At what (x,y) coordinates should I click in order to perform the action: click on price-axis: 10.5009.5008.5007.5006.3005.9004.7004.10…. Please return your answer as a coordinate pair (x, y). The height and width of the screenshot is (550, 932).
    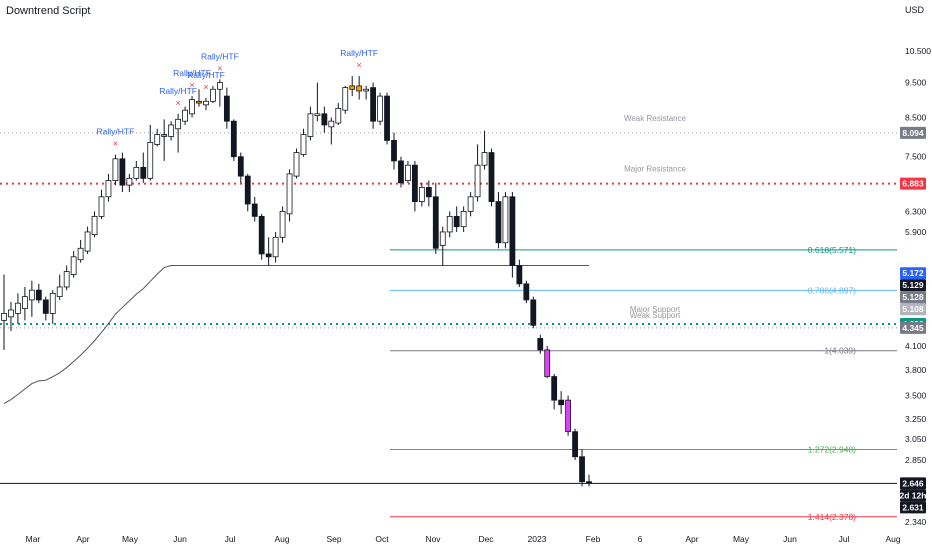
    Looking at the image, I should click on (918, 286).